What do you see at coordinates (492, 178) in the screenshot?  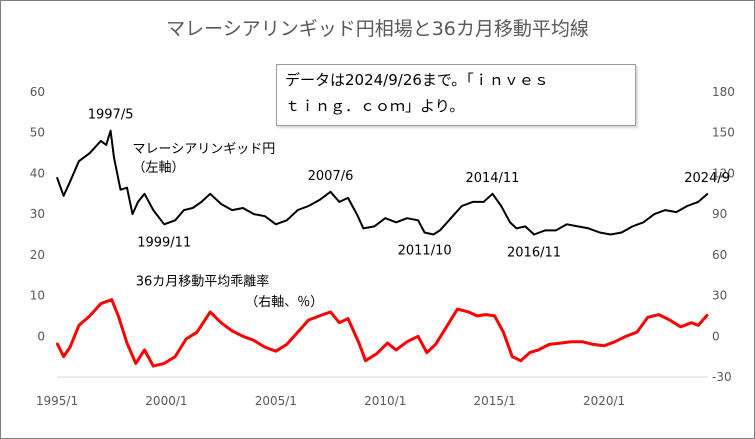 I see `annotation-label: 2014/11` at bounding box center [492, 178].